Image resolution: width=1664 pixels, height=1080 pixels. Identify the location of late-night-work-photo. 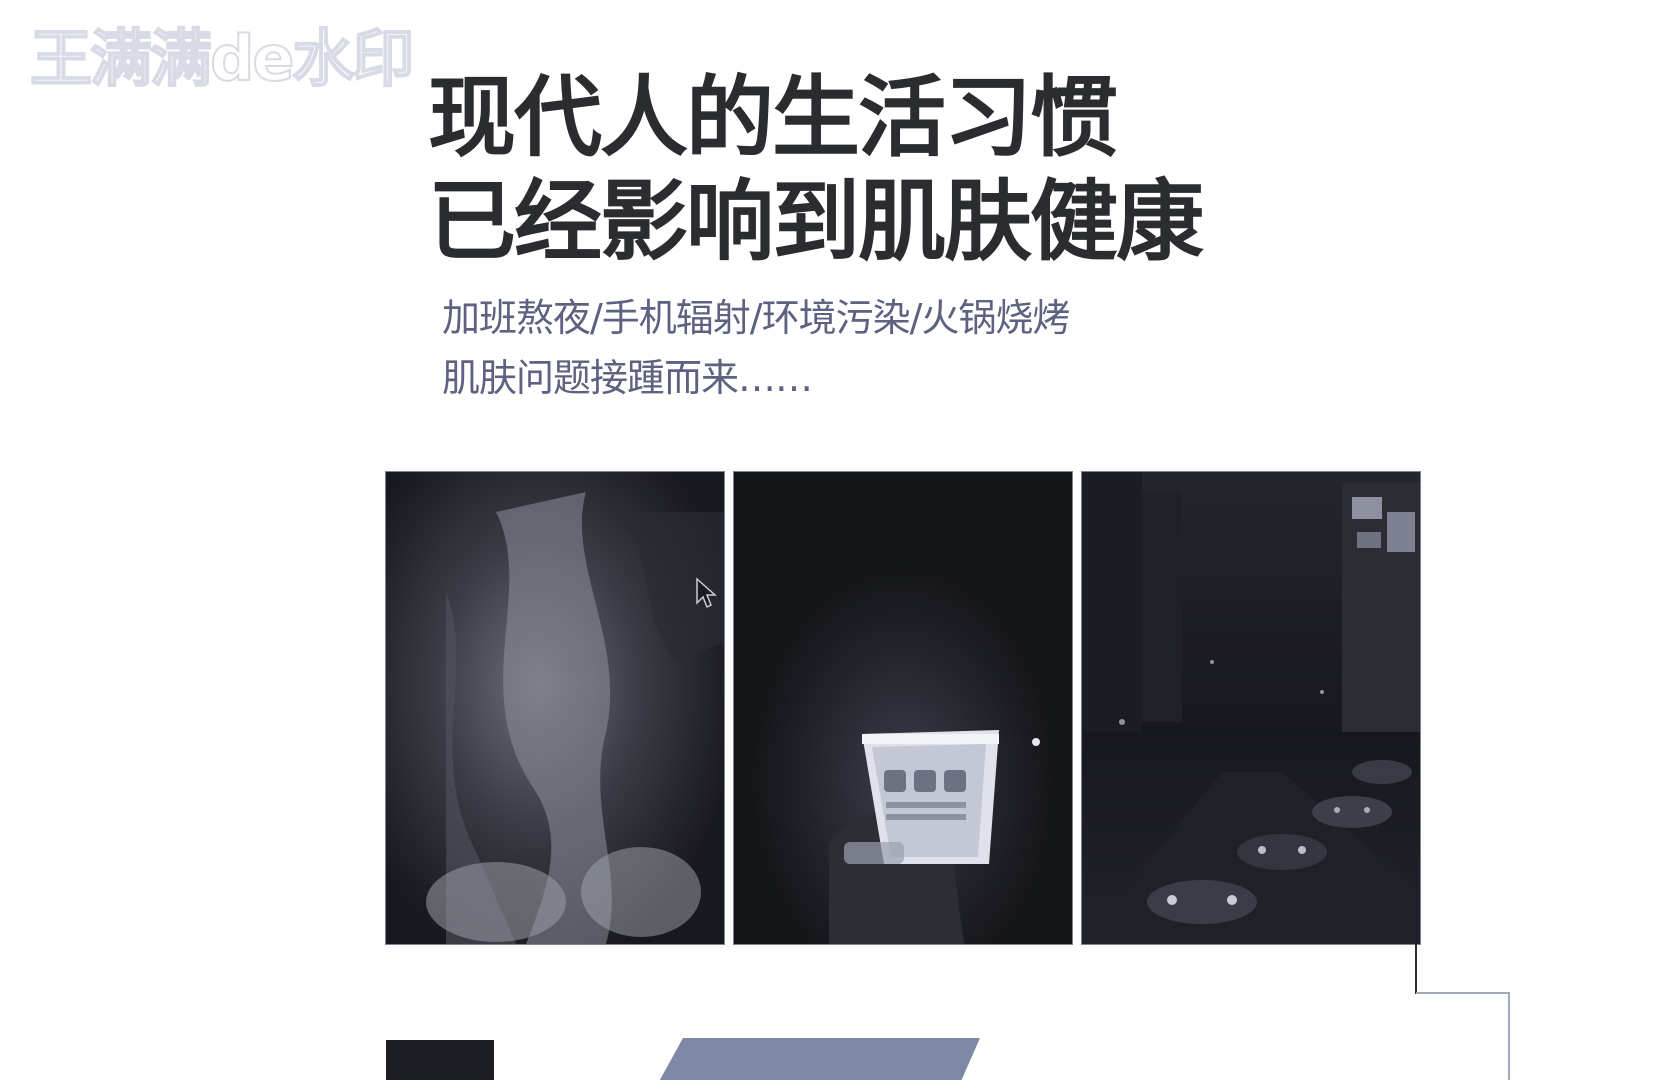
(555, 708).